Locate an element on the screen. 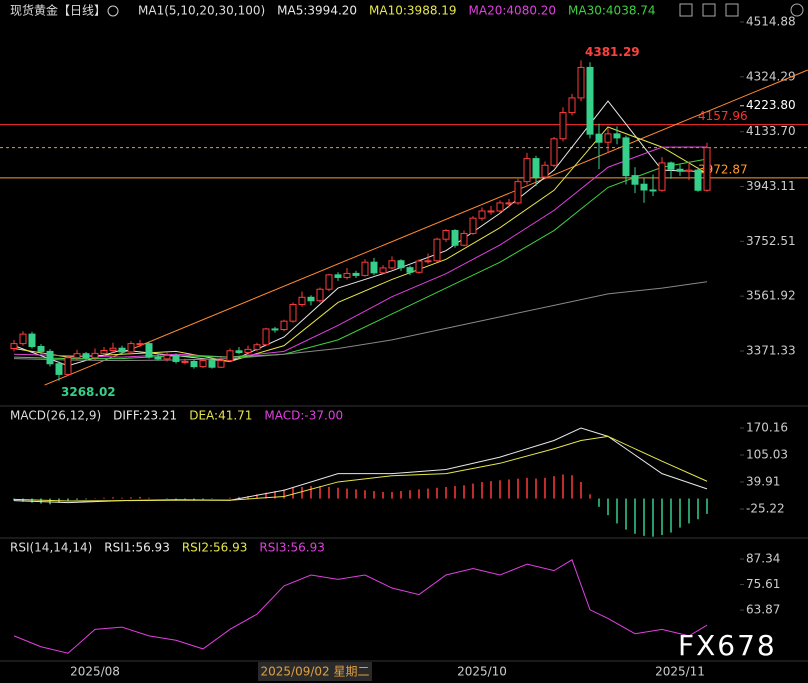 This screenshot has height=683, width=808. price-level-label: 4157.96 is located at coordinates (723, 116).